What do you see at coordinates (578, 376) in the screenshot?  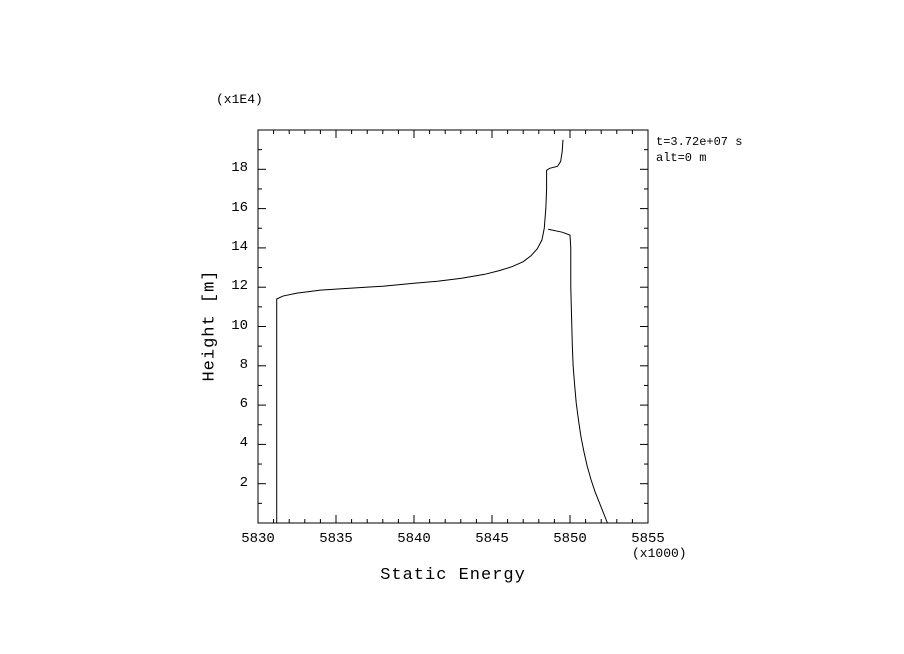 I see `static-energy-profile-right-branch` at bounding box center [578, 376].